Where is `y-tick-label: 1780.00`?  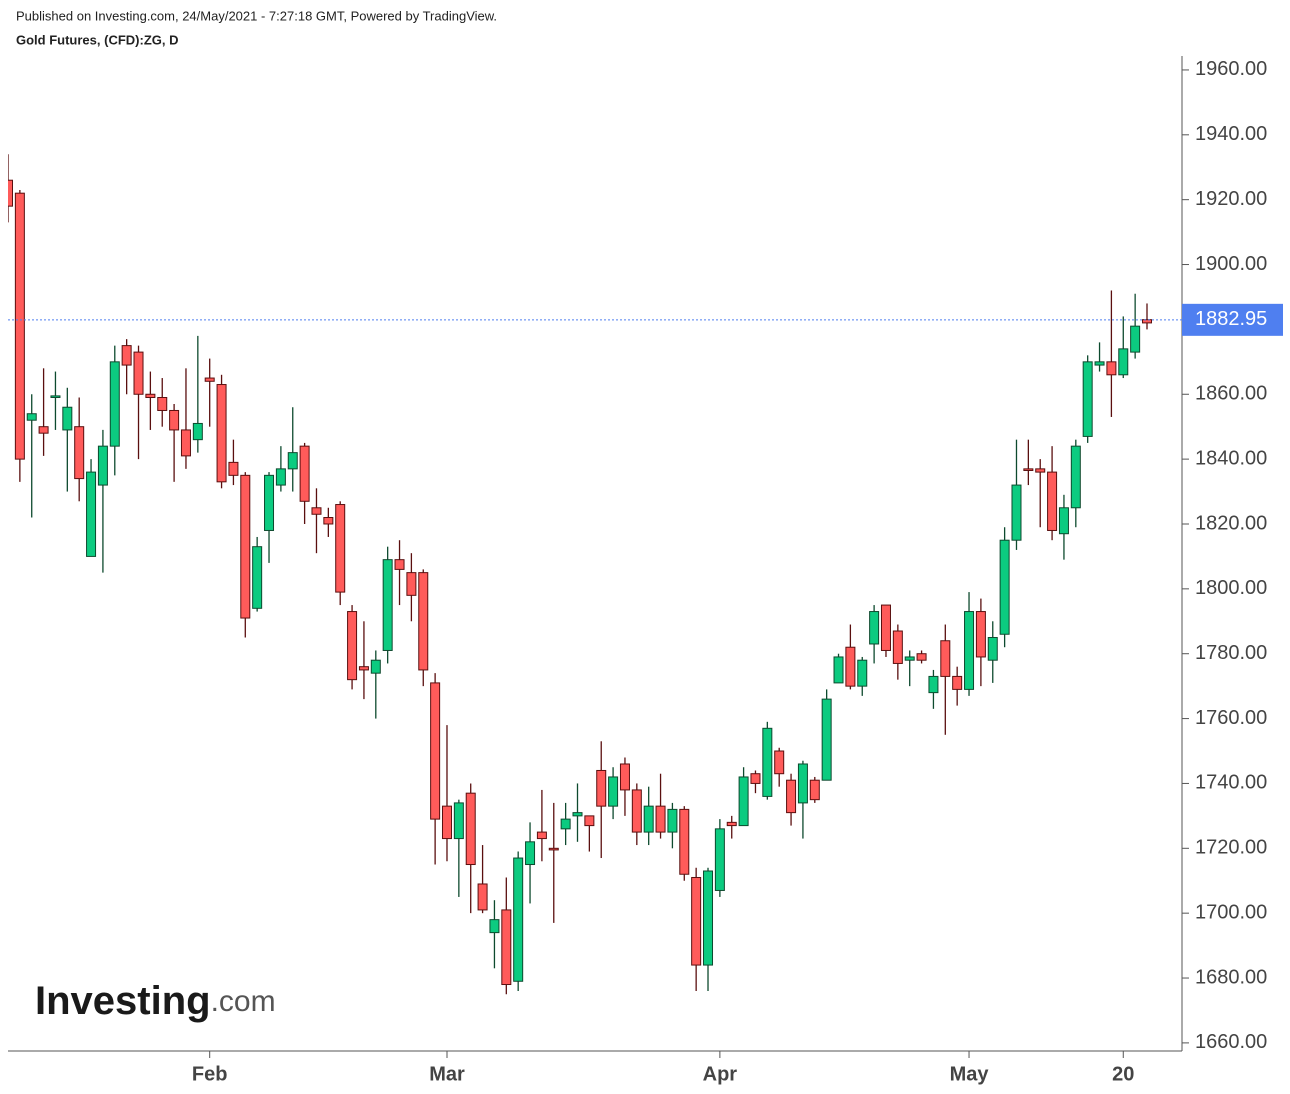
y-tick-label: 1780.00 is located at coordinates (1231, 653).